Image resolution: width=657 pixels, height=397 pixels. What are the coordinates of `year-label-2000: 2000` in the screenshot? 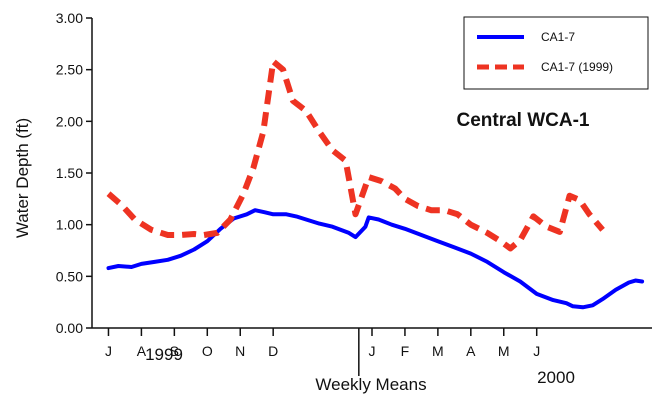 It's located at (556, 377).